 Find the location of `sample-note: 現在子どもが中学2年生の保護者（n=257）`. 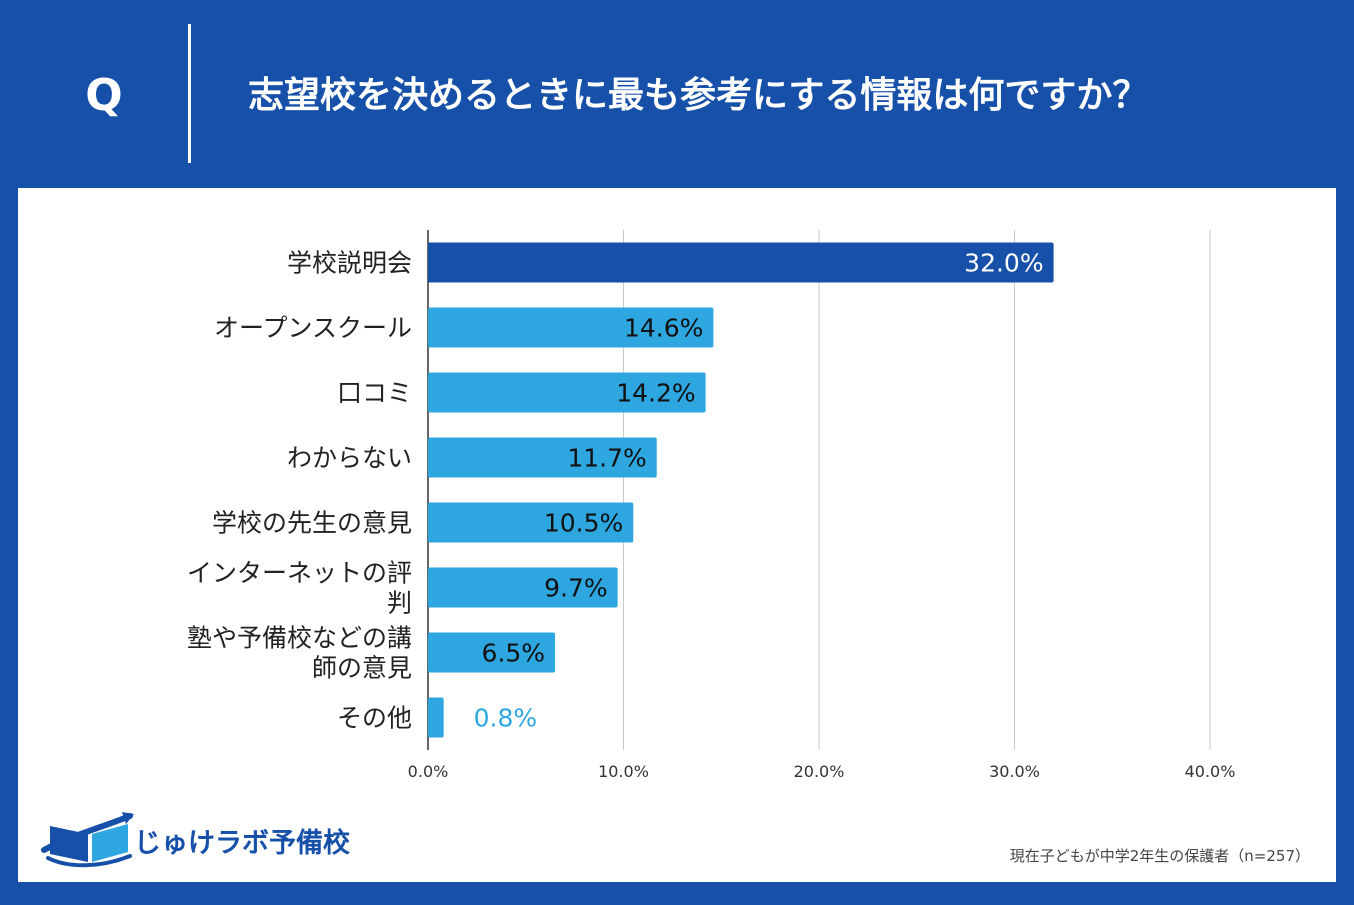

sample-note: 現在子どもが中学2年生の保護者（n=257） is located at coordinates (1159, 856).